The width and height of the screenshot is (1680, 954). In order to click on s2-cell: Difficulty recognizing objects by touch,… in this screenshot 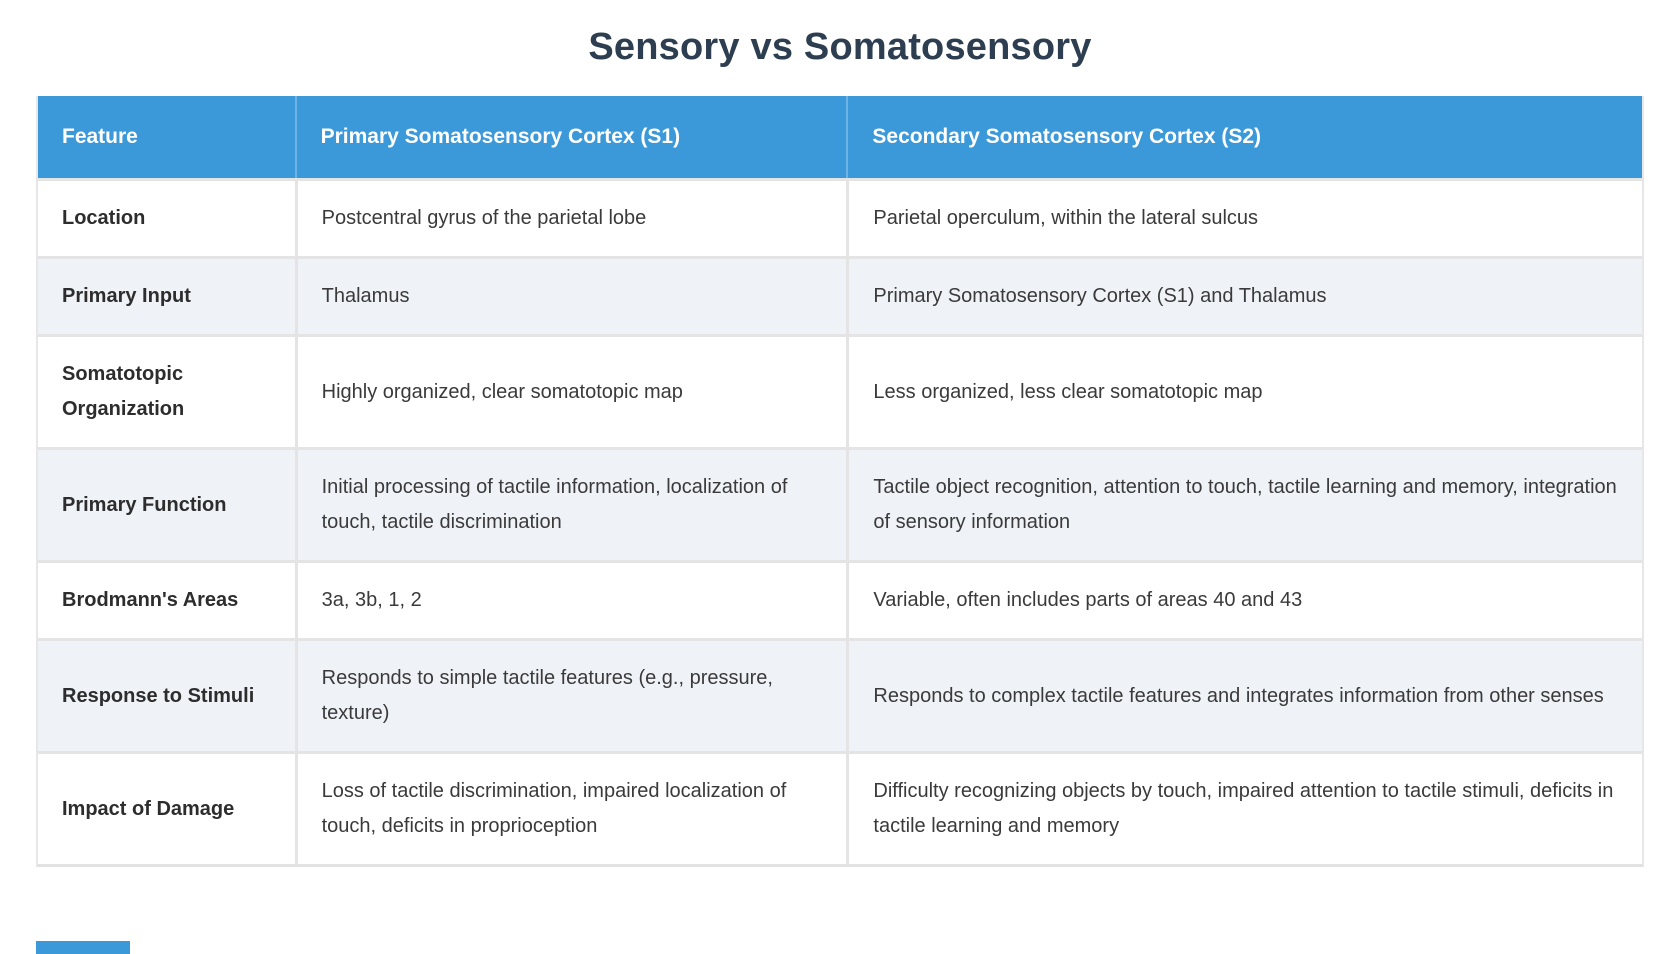, I will do `click(1244, 807)`.